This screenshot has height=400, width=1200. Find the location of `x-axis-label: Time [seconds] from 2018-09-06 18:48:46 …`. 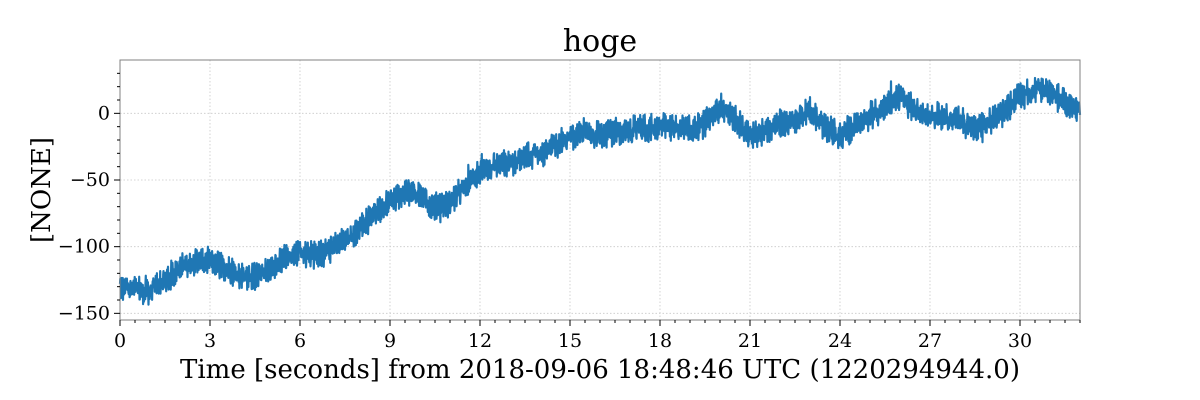

x-axis-label: Time [seconds] from 2018-09-06 18:48:46 … is located at coordinates (600, 370).